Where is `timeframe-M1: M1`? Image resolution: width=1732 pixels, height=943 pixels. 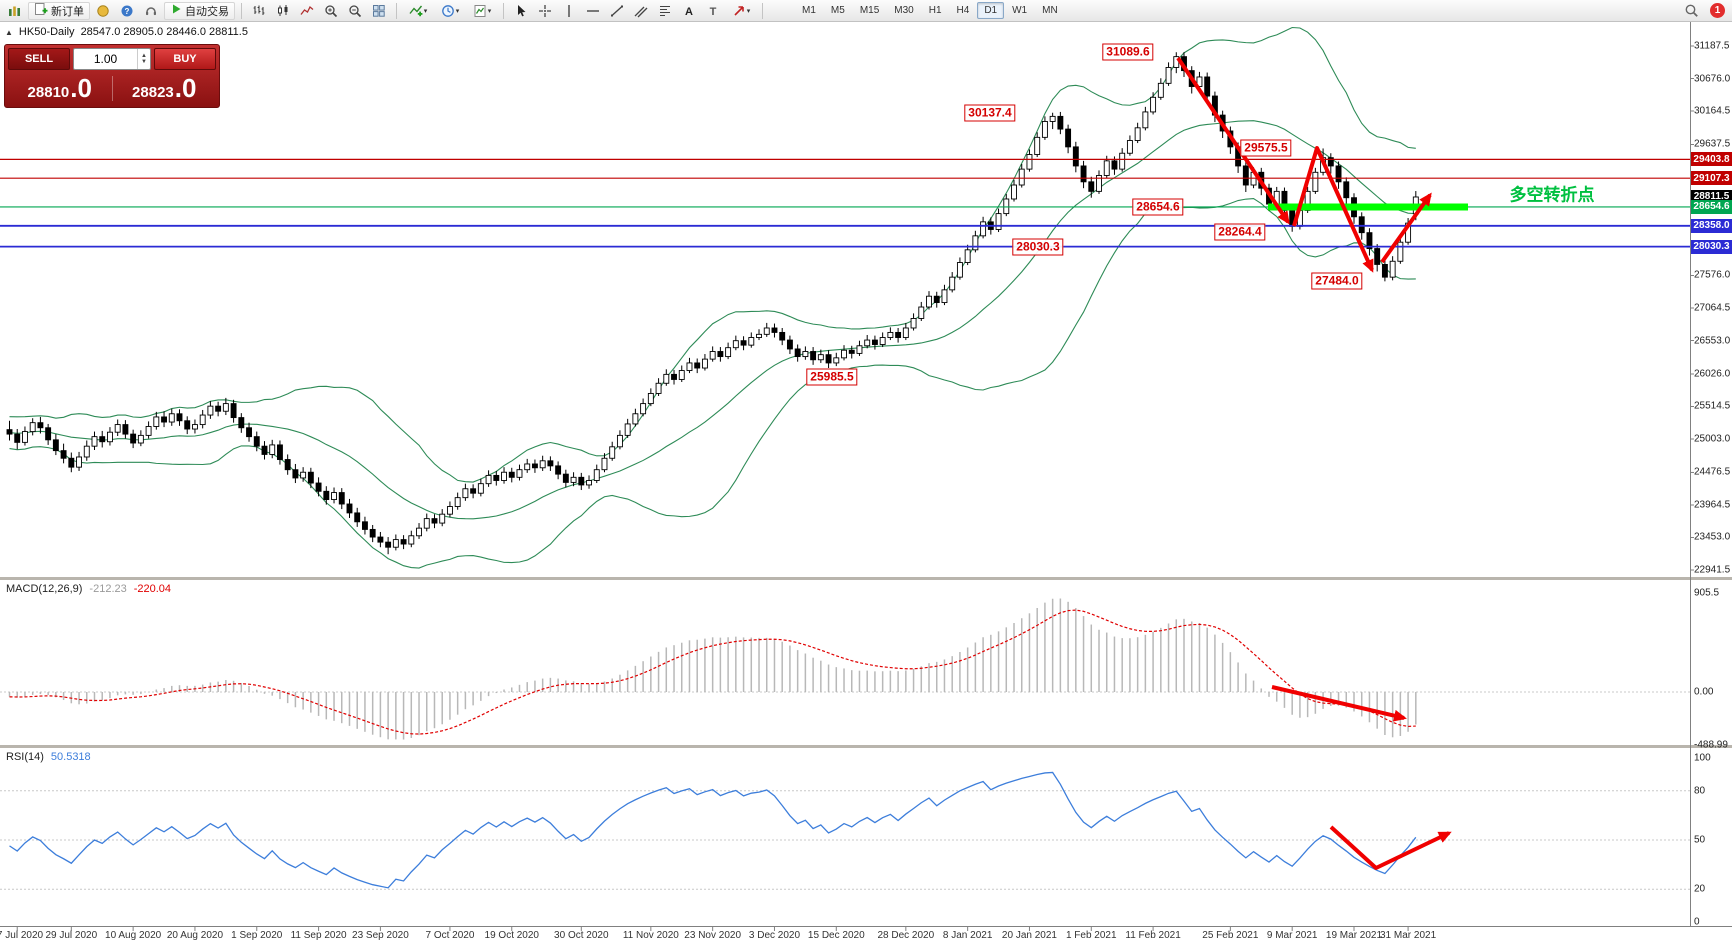
timeframe-M1: M1 is located at coordinates (809, 10).